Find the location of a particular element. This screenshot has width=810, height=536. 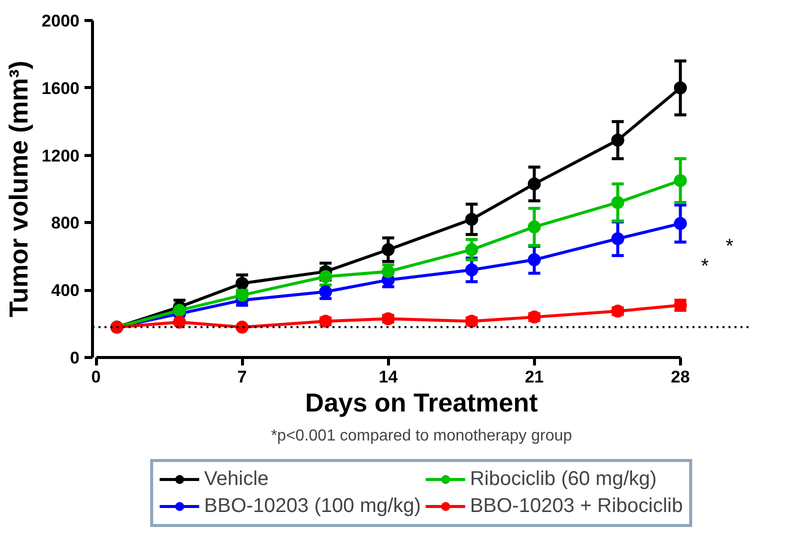

y-tick-label: 1600 is located at coordinates (61, 88).